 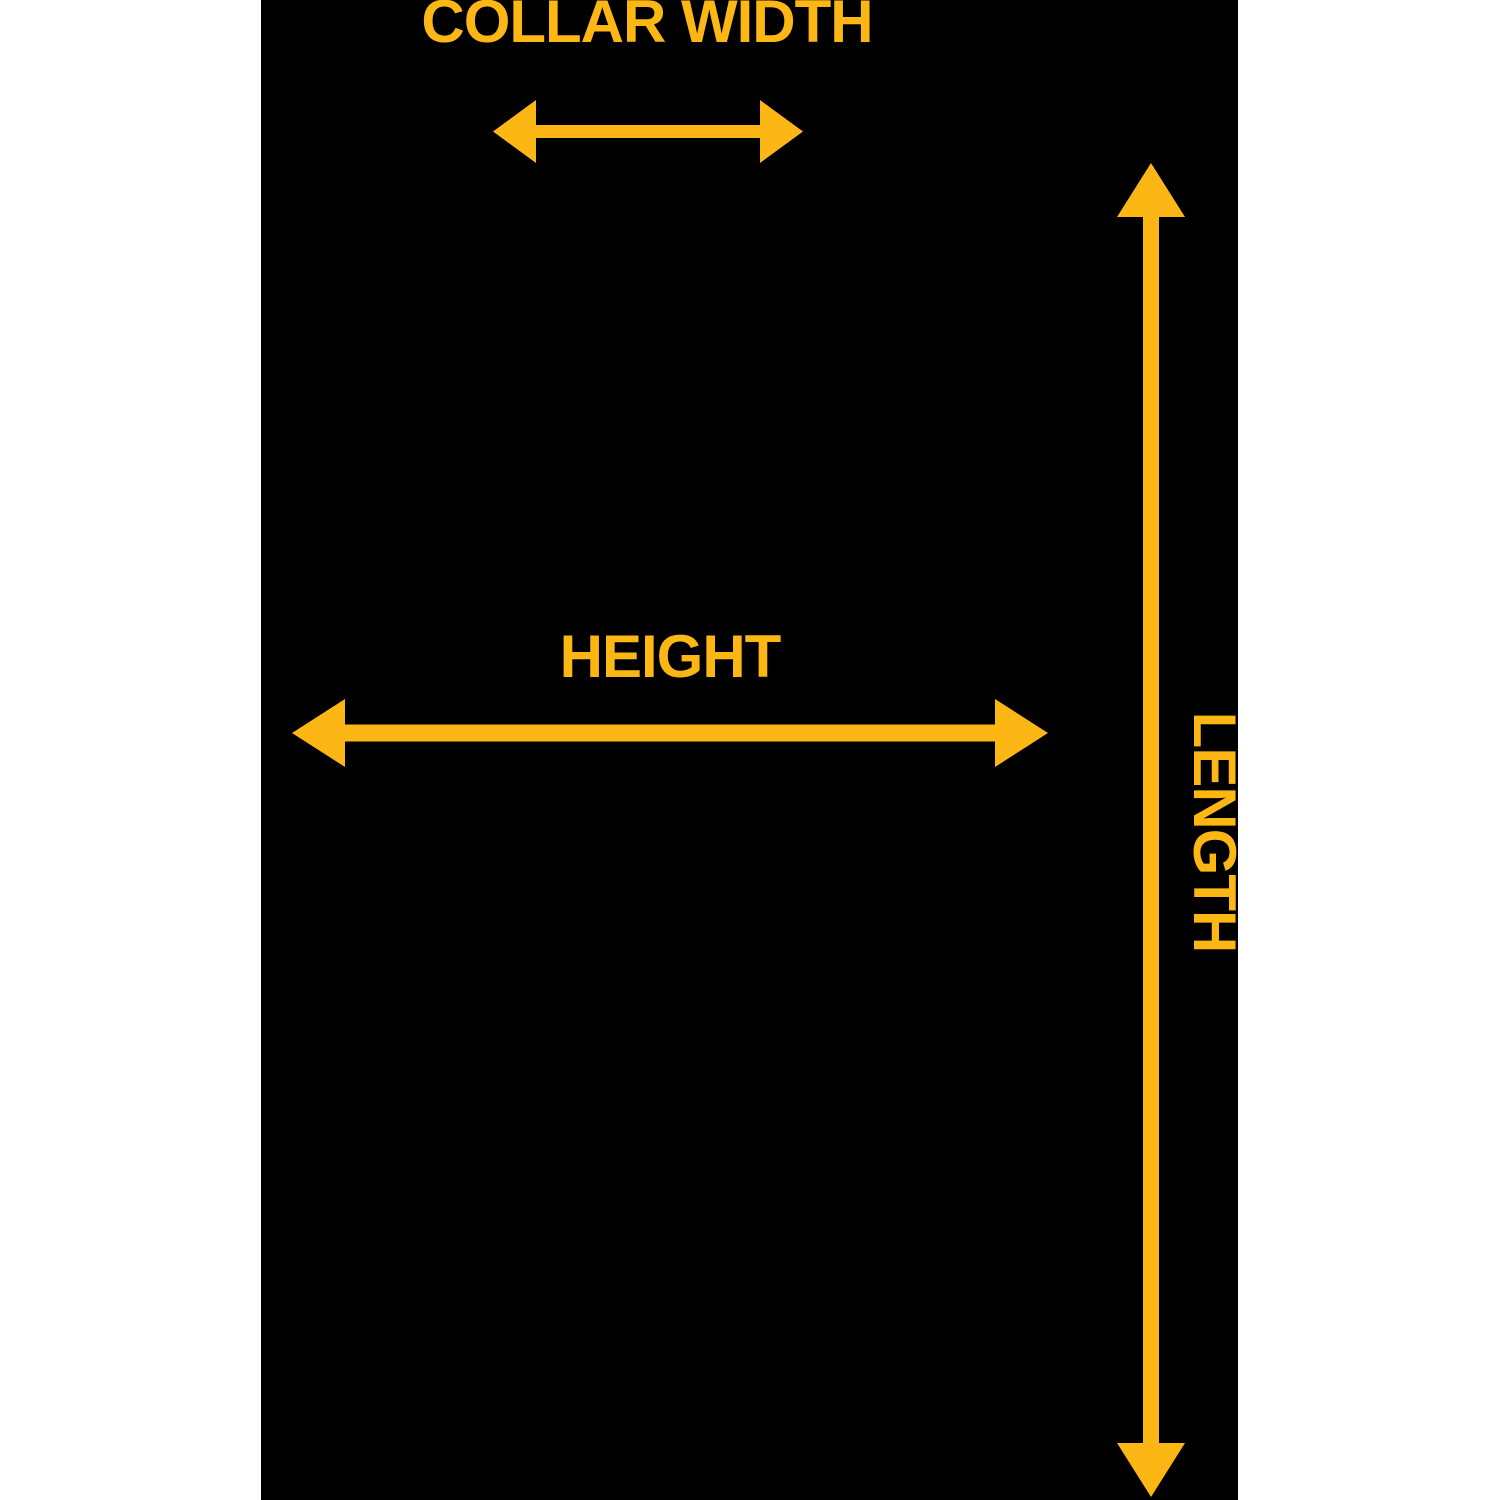 I want to click on collar-width-arrow, so click(x=648, y=131).